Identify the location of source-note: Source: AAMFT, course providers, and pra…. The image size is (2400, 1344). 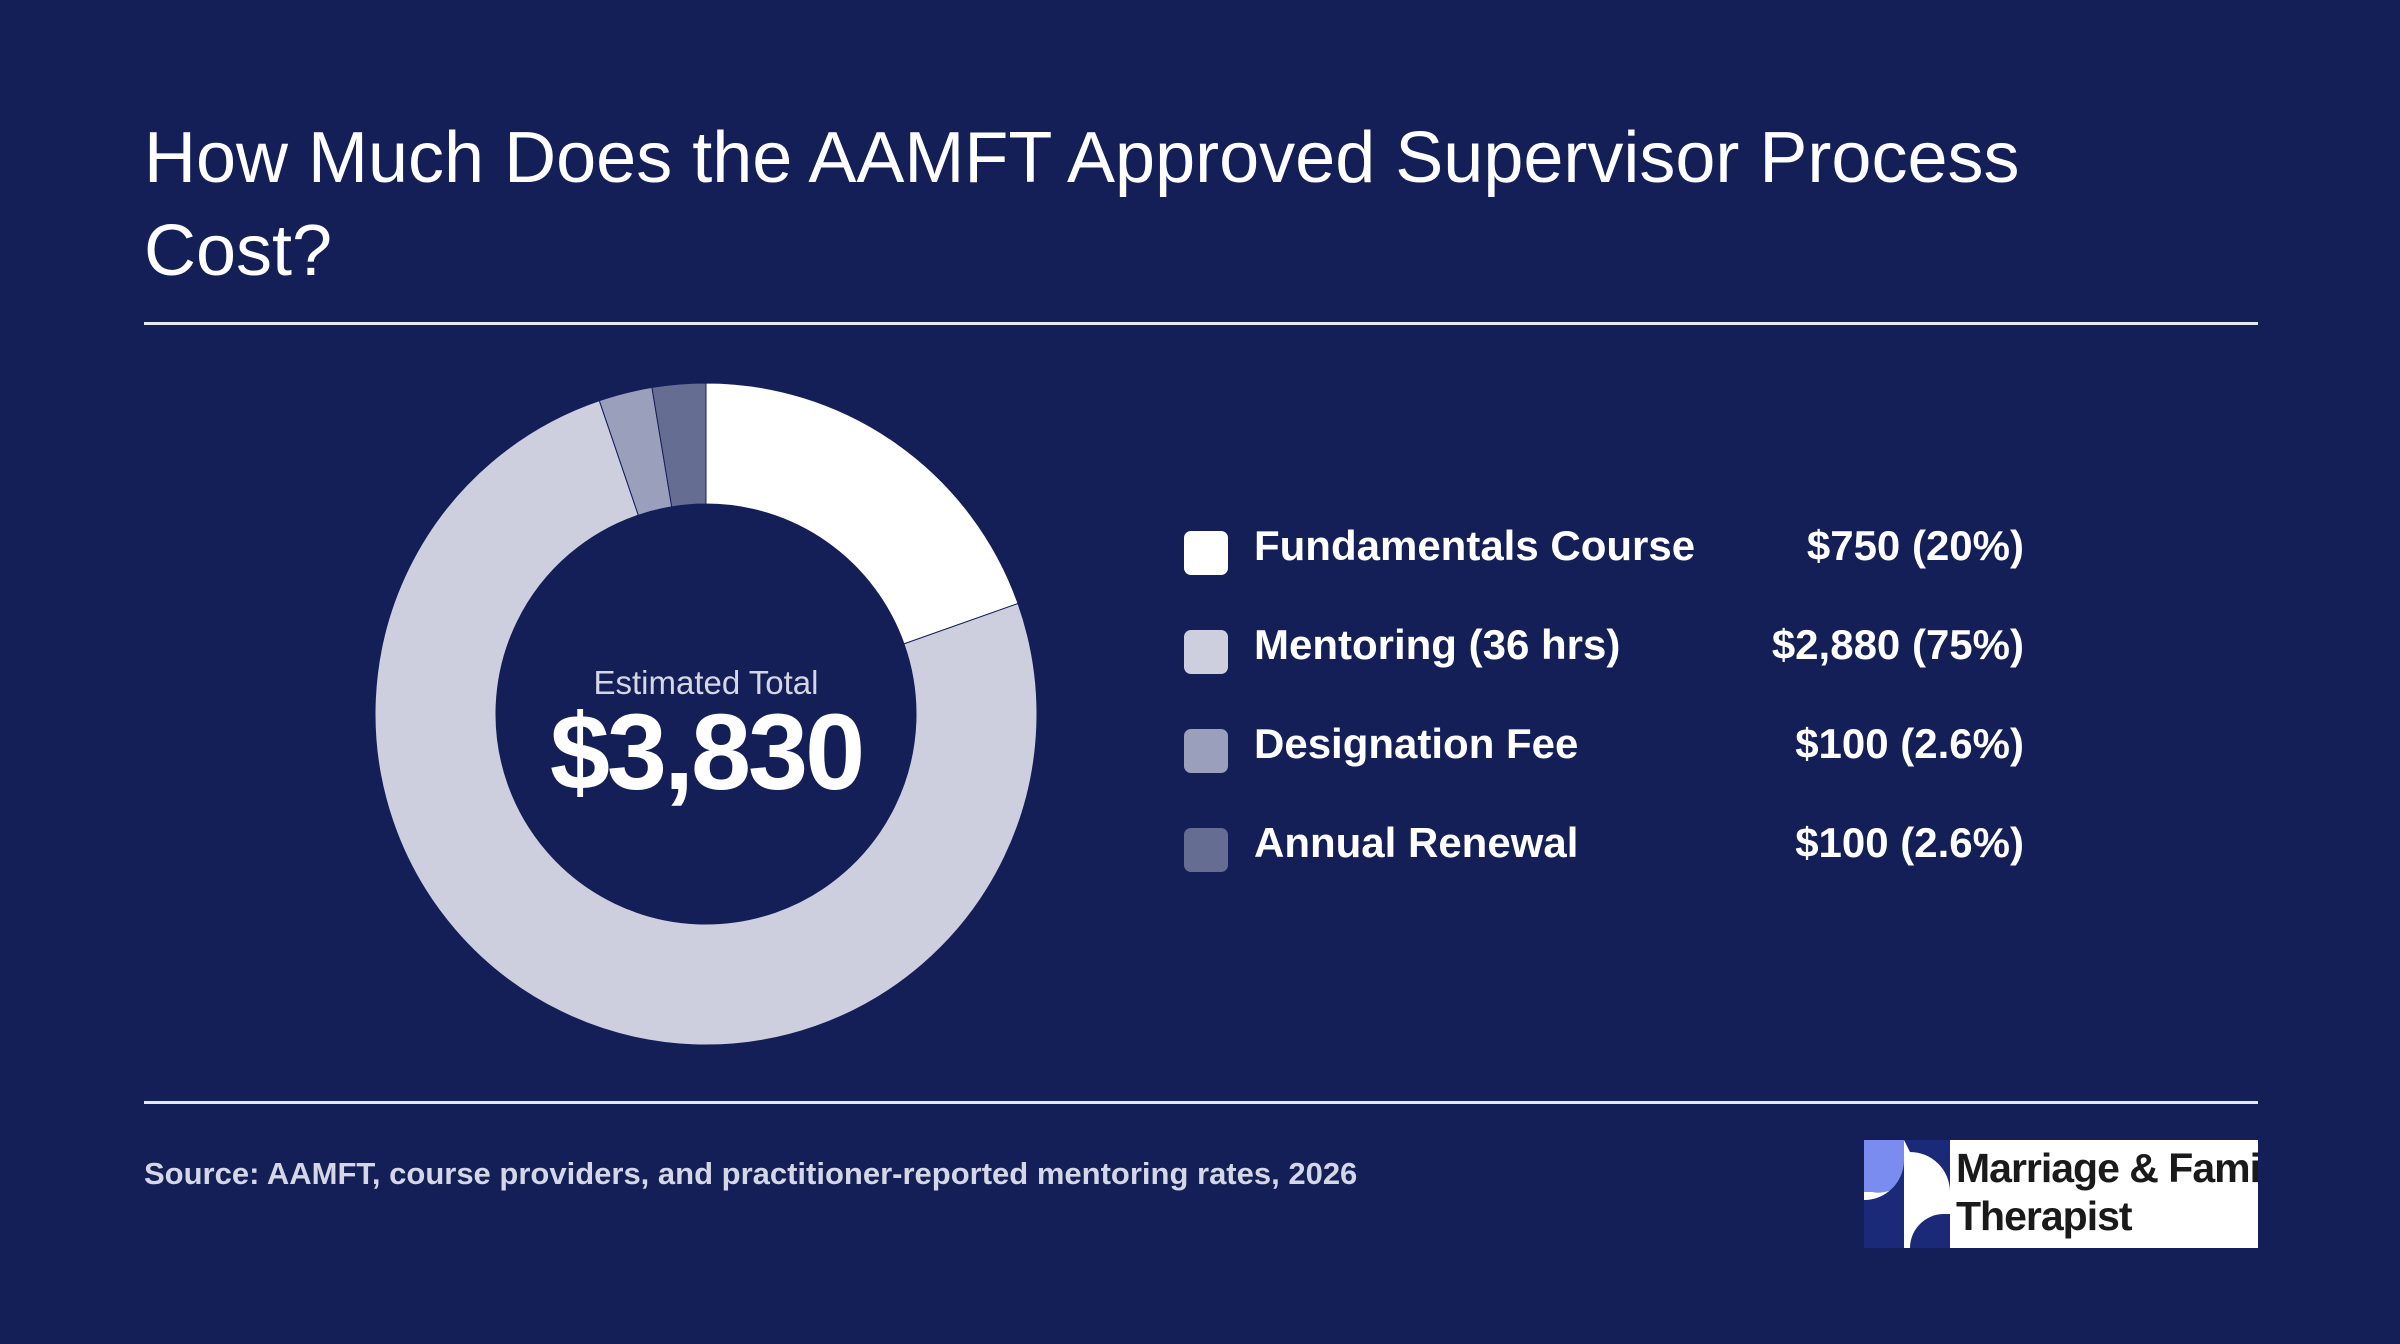
(751, 1173).